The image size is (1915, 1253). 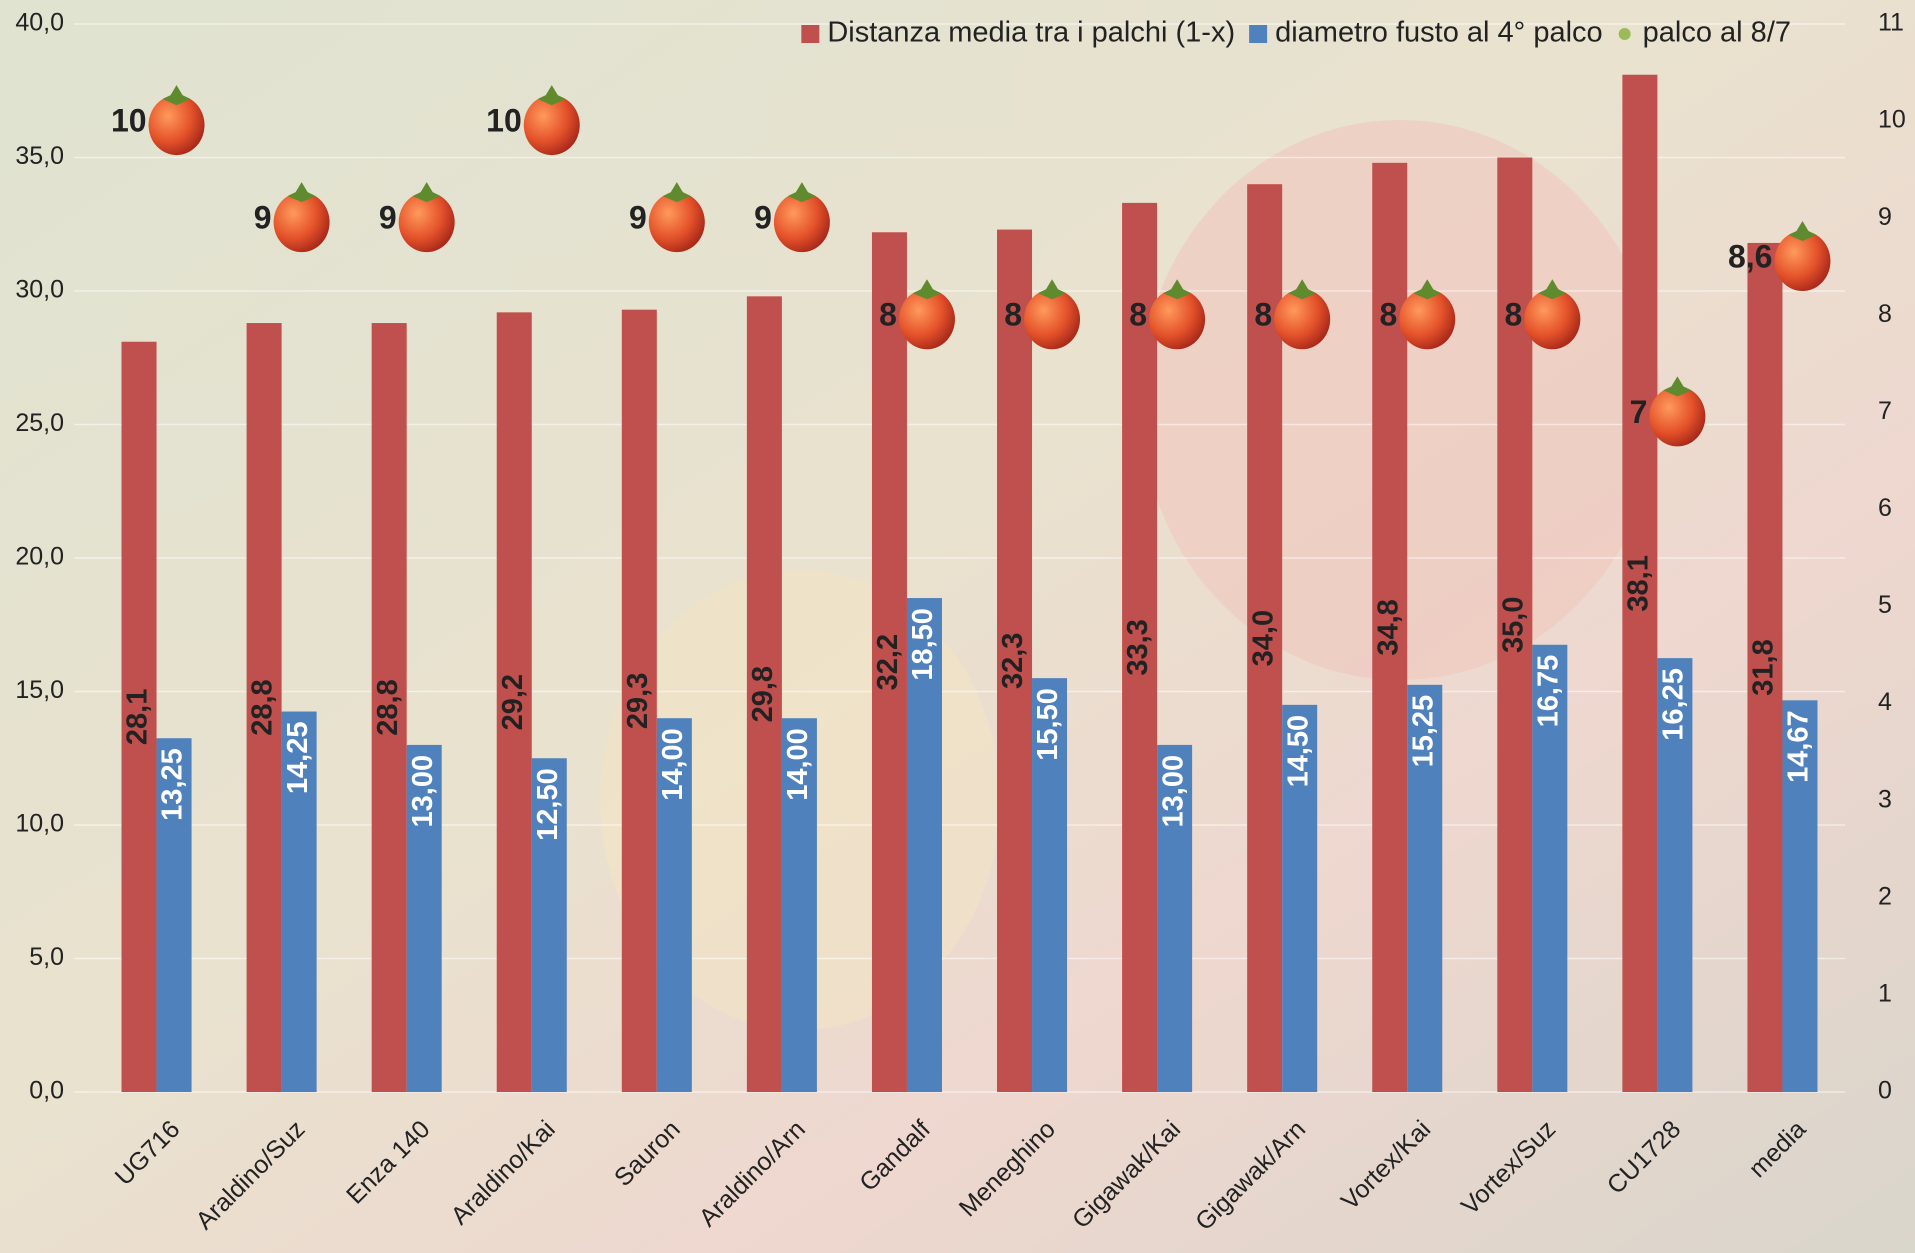 I want to click on y2-tick-label: 5, so click(x=1885, y=605).